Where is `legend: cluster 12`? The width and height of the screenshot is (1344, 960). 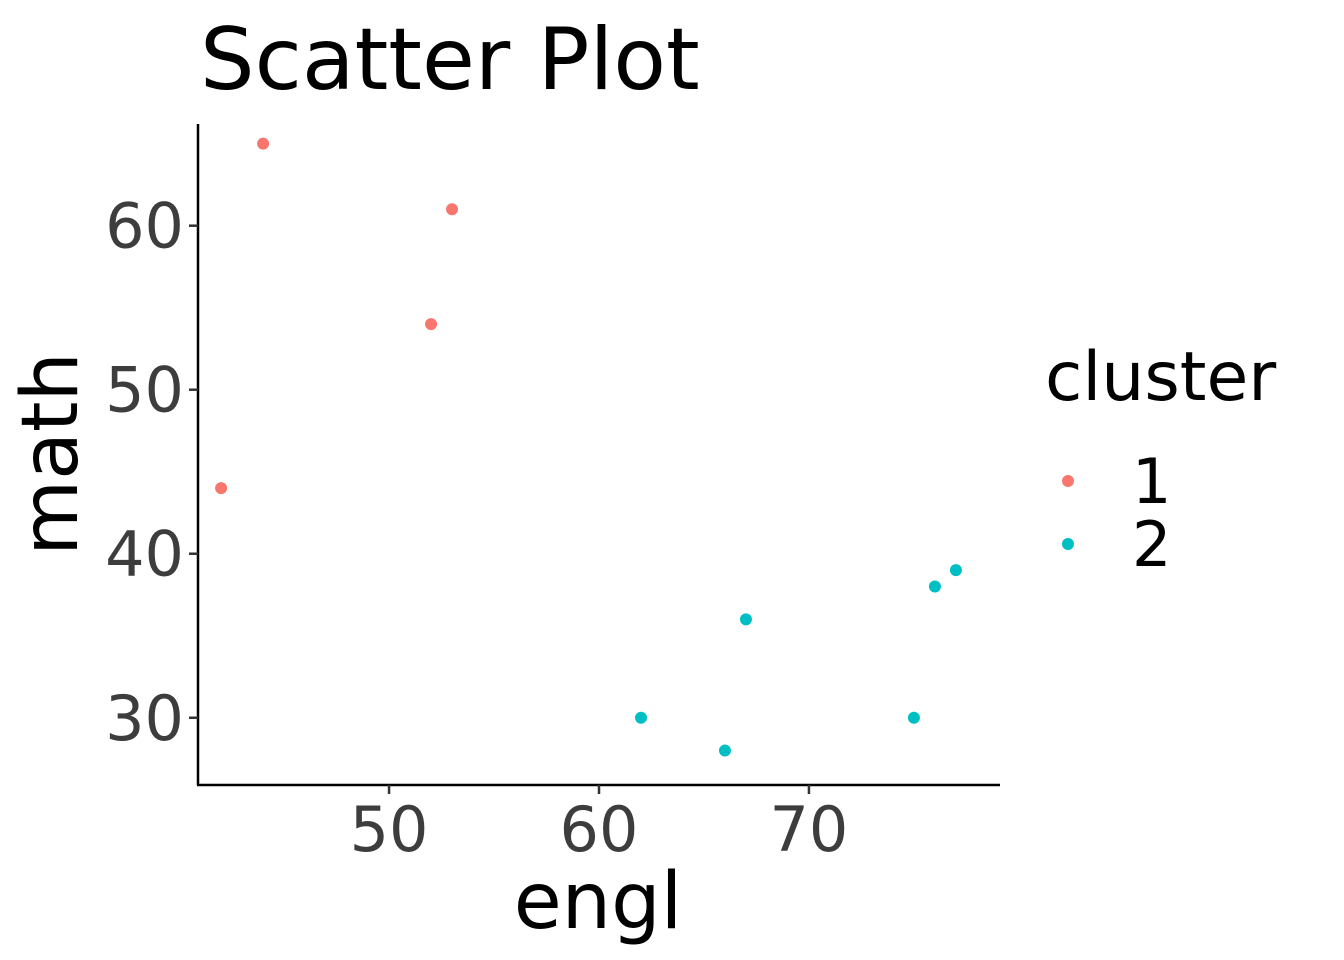 legend: cluster 12 is located at coordinates (1160, 459).